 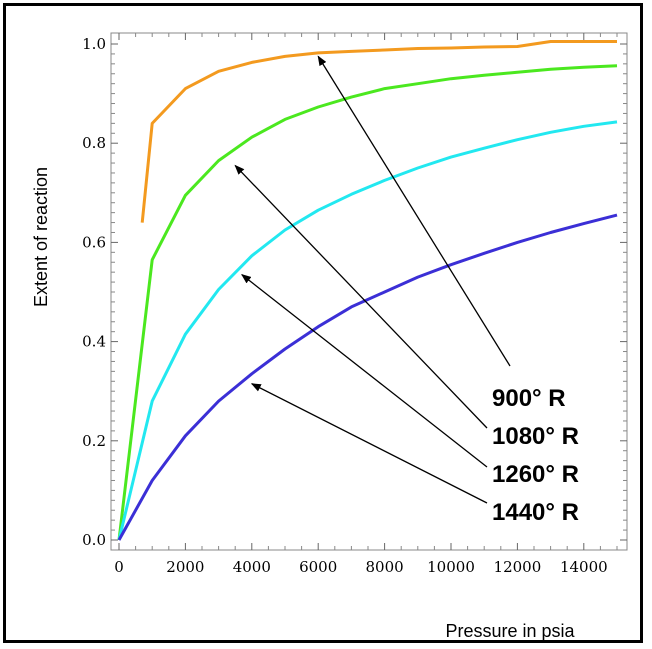 What do you see at coordinates (318, 567) in the screenshot?
I see `x-tick-label: 6000` at bounding box center [318, 567].